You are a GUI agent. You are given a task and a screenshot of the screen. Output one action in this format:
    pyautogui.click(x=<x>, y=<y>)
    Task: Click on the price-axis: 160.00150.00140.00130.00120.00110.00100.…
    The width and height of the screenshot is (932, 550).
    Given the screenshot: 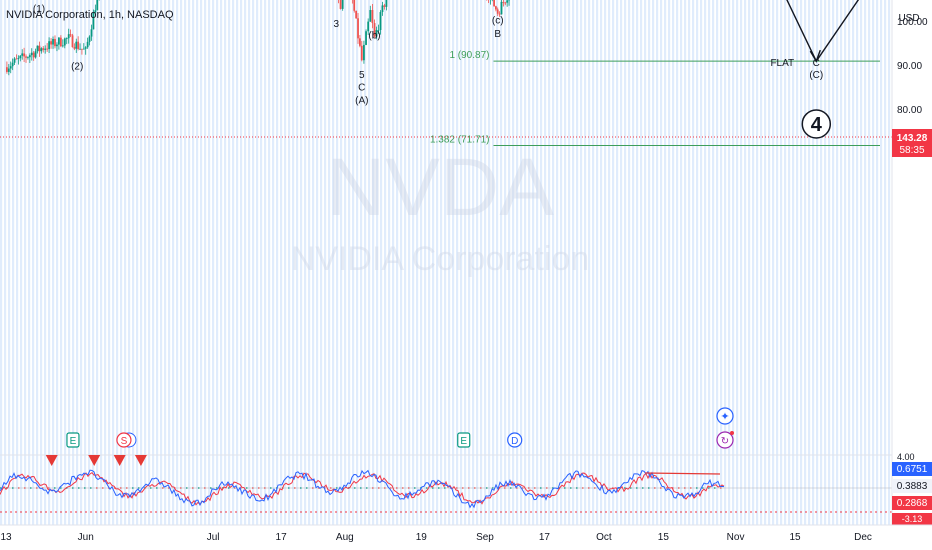 What is the action you would take?
    pyautogui.click(x=912, y=262)
    